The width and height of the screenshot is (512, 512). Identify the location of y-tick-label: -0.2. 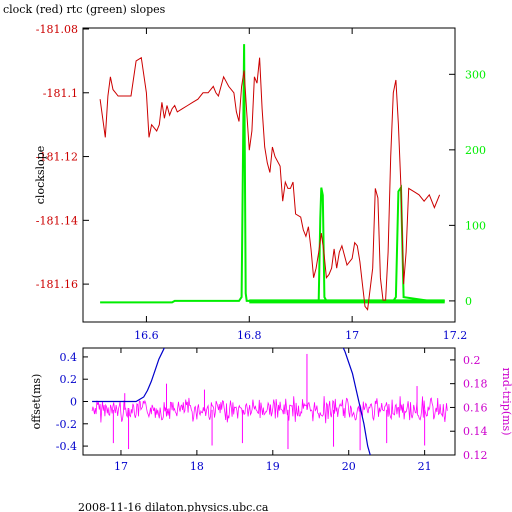
(66, 424).